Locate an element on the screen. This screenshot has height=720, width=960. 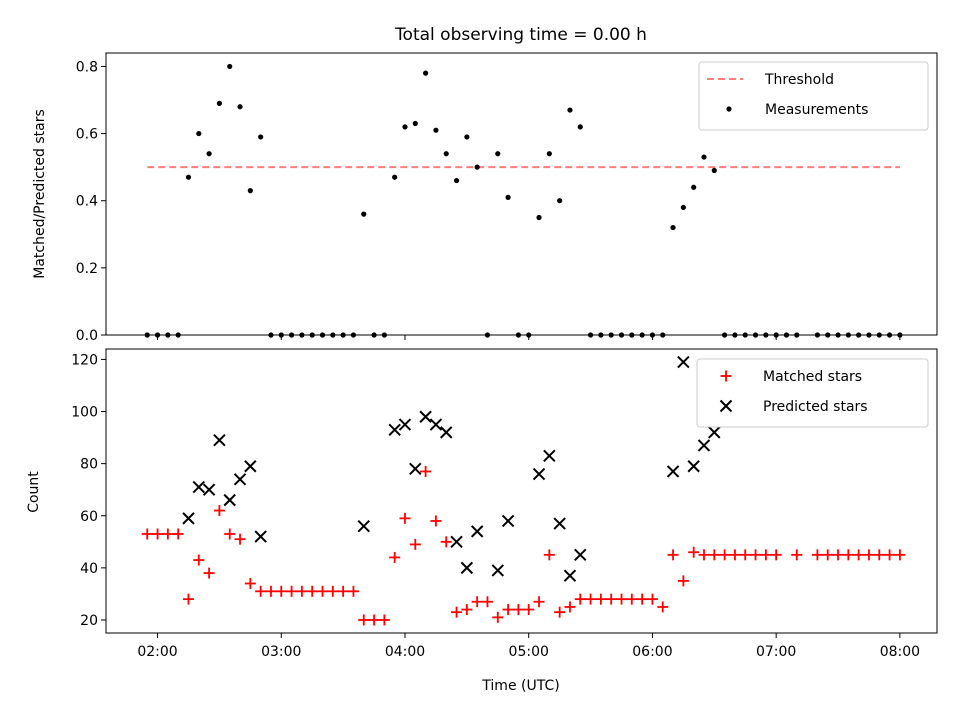
chart-title: Total observing time = 0.00 h is located at coordinates (520, 35).